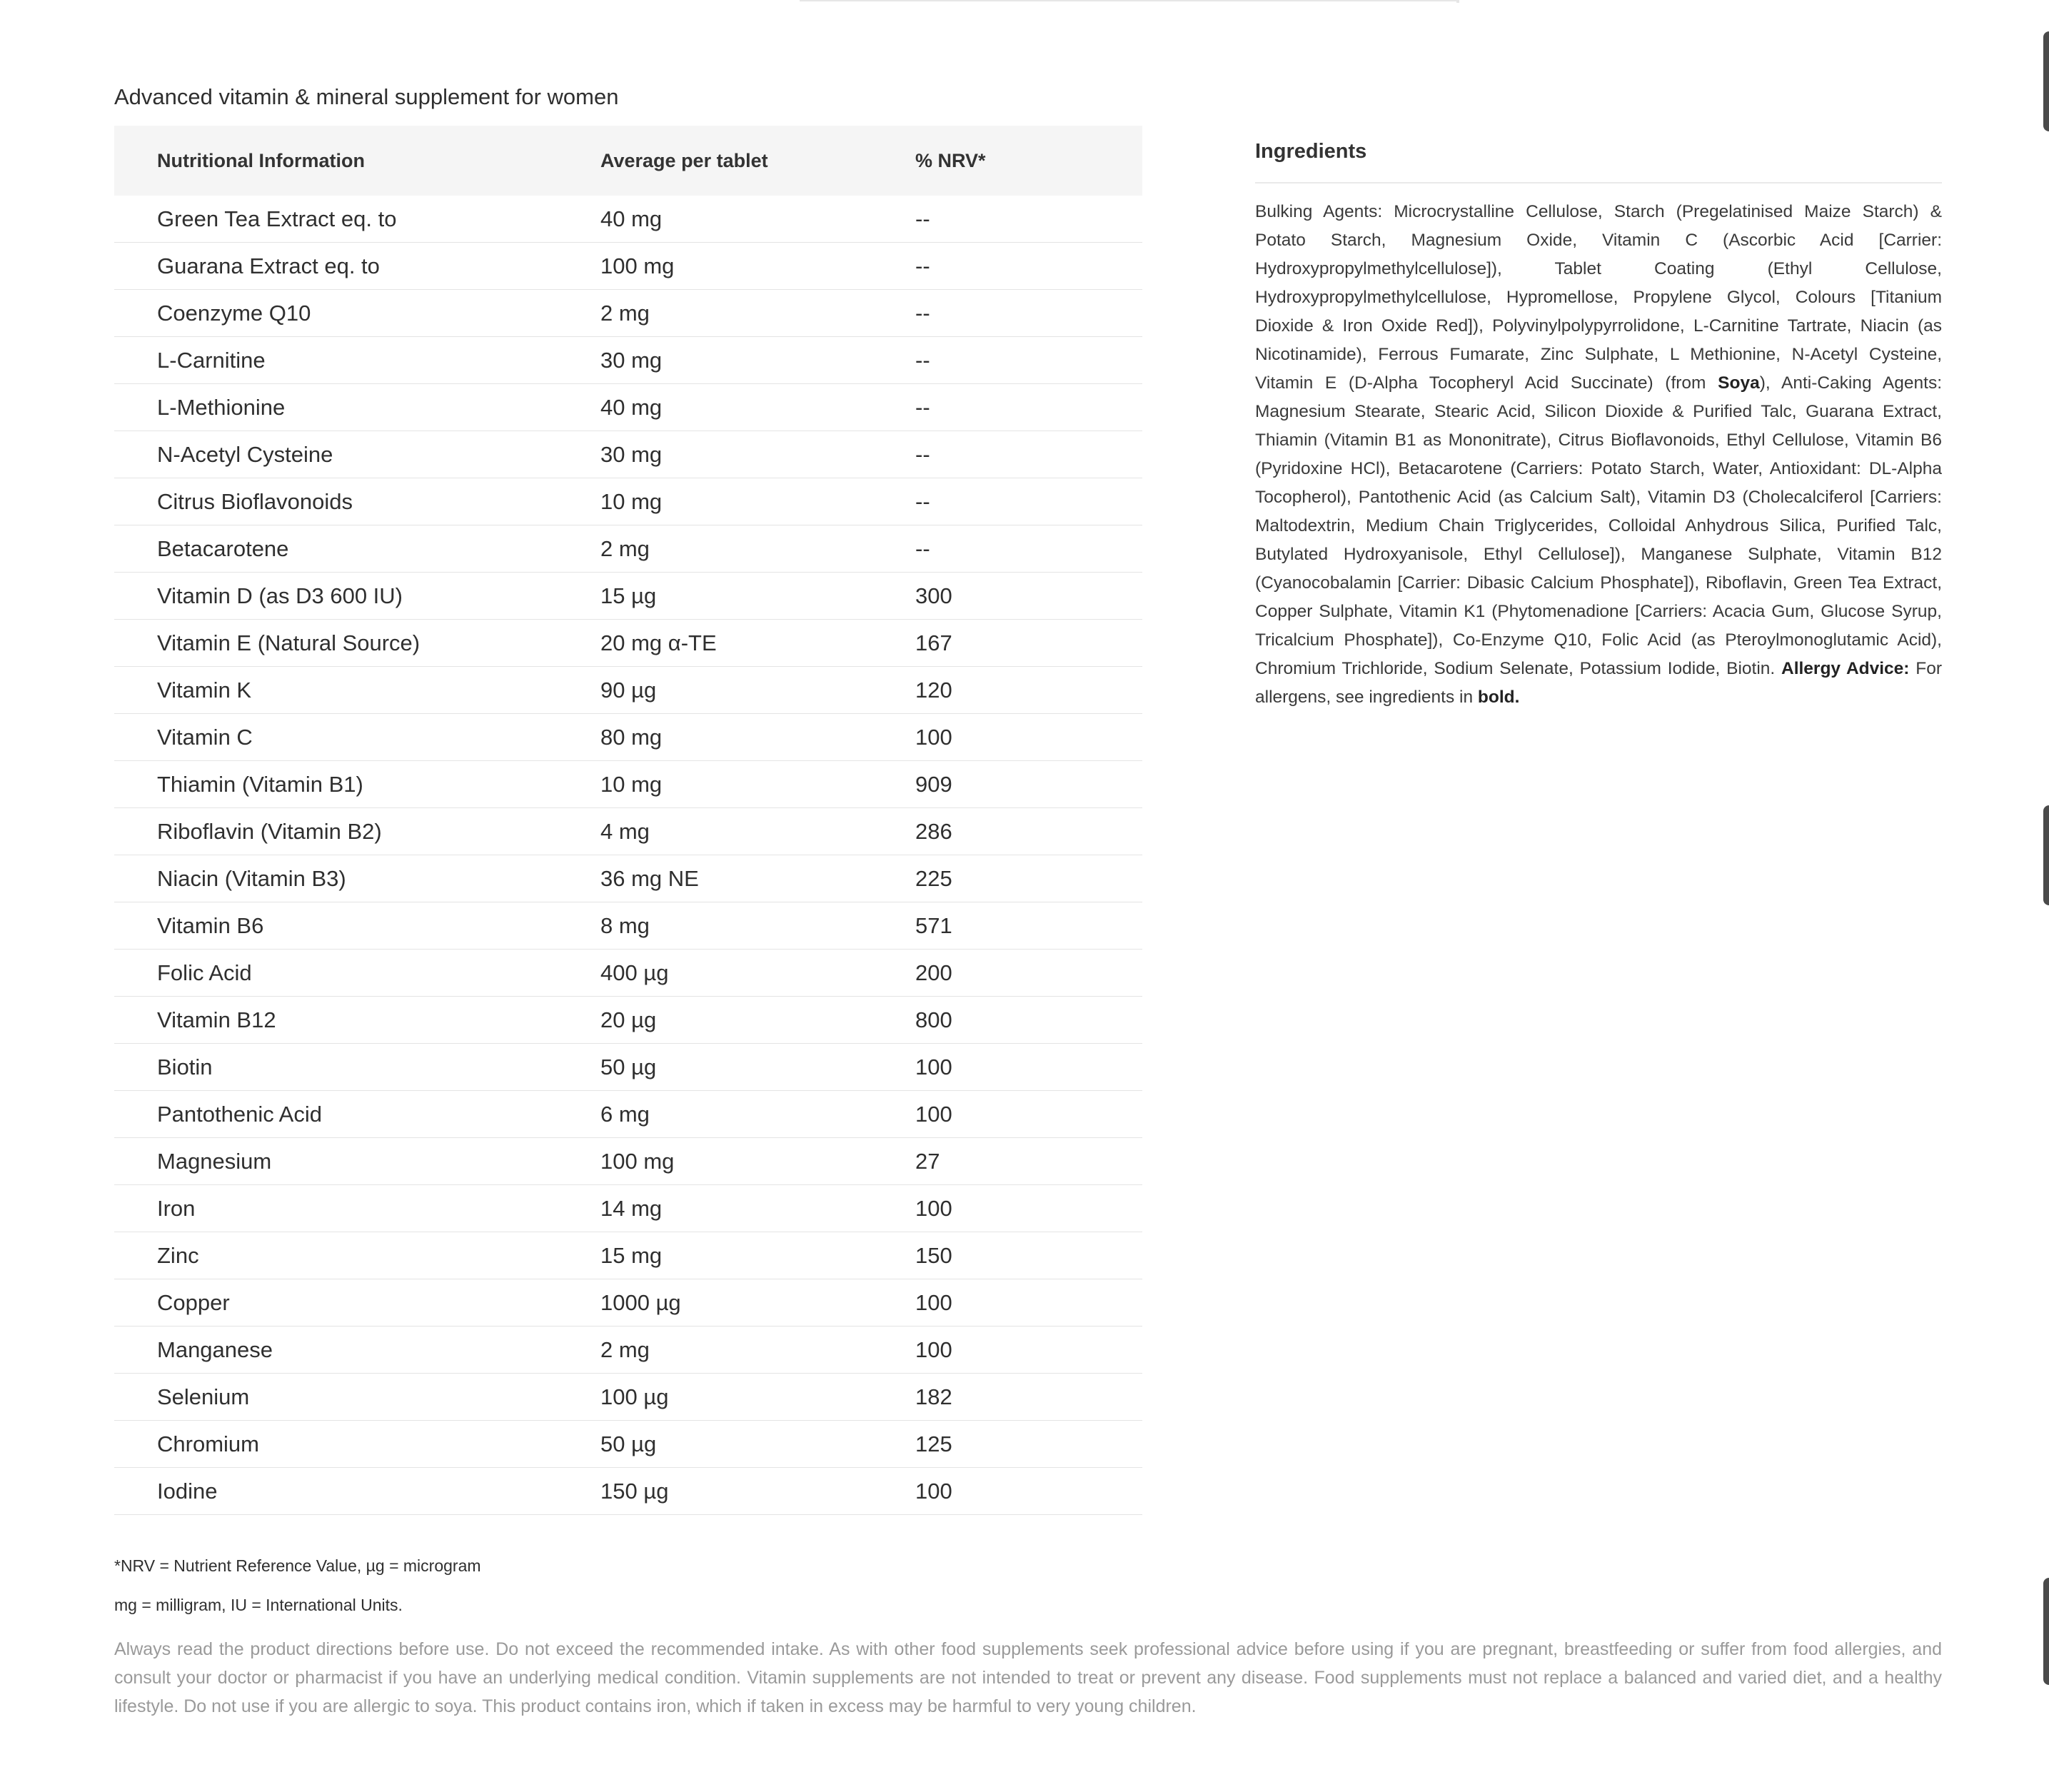 This screenshot has width=2049, height=1792. Describe the element at coordinates (631, 737) in the screenshot. I see `nutrient-average: 80 mg` at that location.